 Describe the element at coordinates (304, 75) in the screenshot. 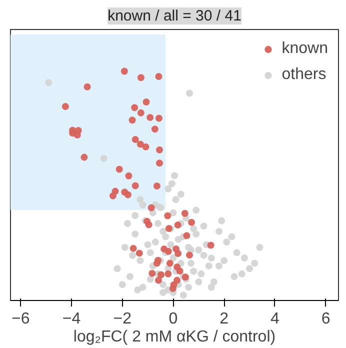

I see `legend-label: others` at that location.